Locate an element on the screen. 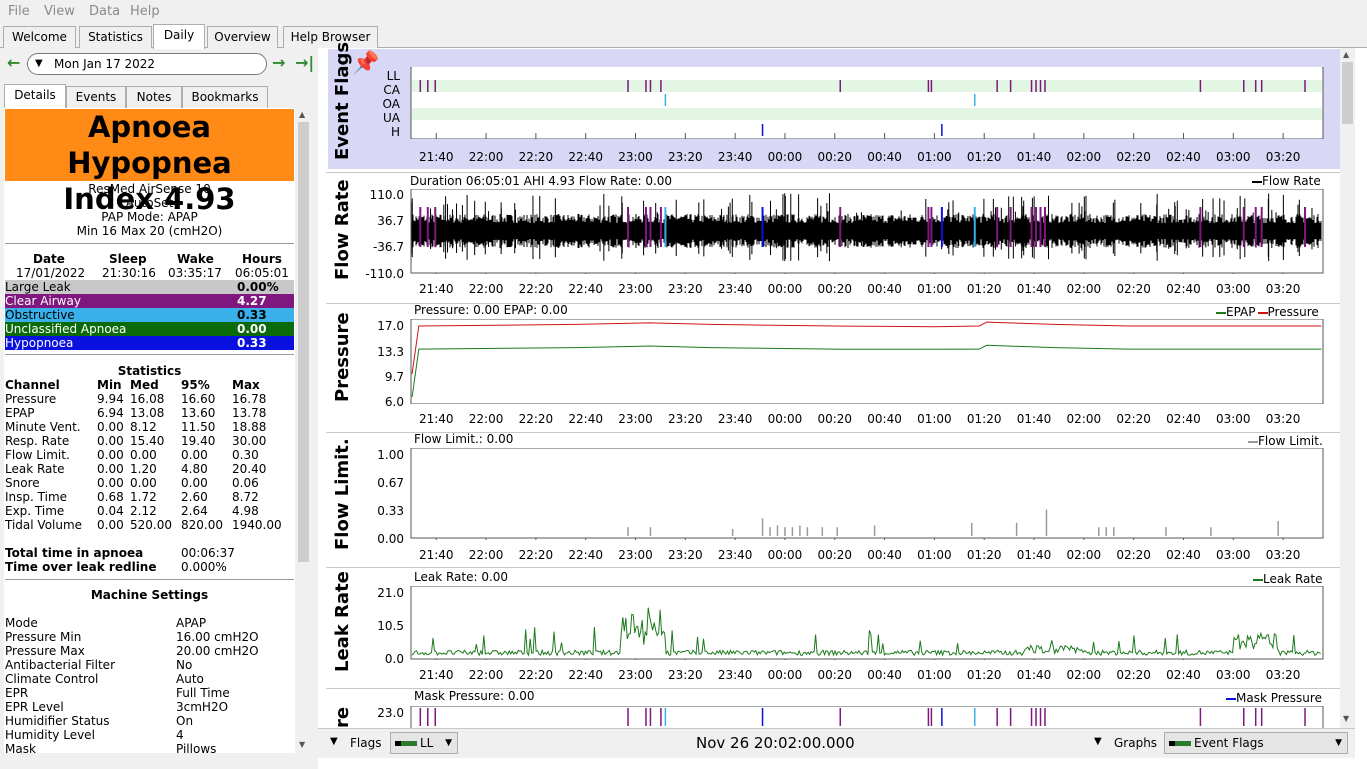  pressure-plot is located at coordinates (867, 361).